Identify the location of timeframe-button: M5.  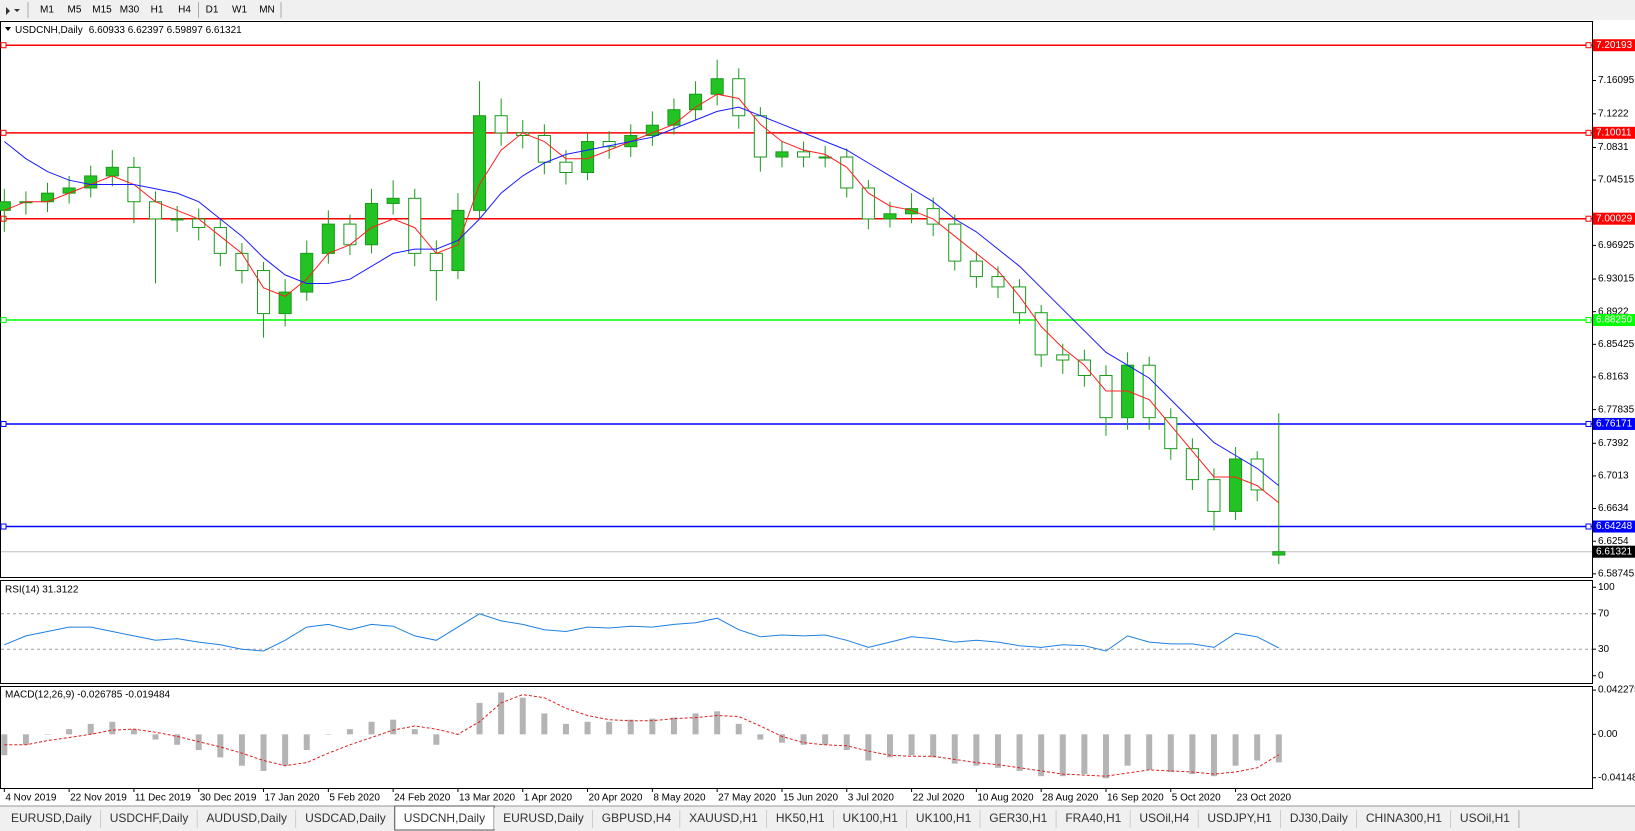
(75, 10).